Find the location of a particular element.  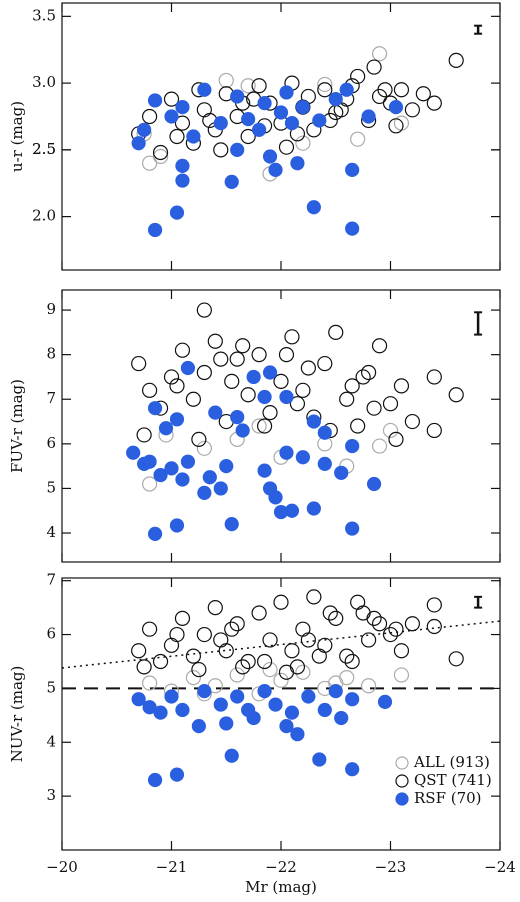

y-axis-label: u-r (mag) is located at coordinates (17, 136).